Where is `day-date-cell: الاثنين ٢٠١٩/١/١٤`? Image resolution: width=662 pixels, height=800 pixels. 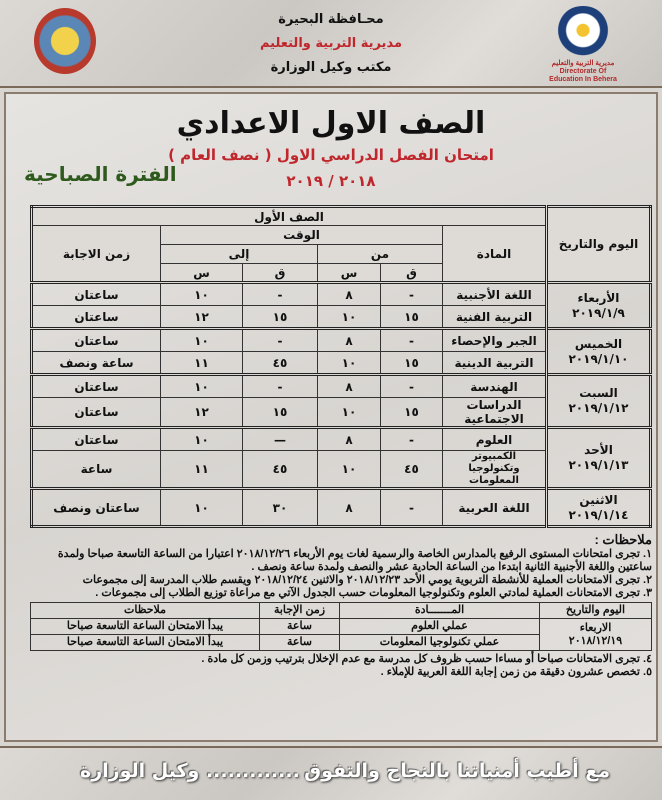
day-date-cell: الاثنين ٢٠١٩/١/١٤ is located at coordinates (598, 507).